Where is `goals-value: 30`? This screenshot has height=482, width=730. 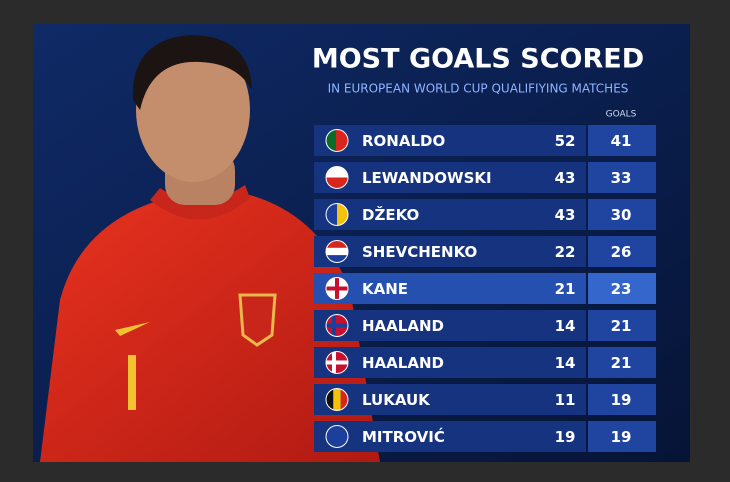
goals-value: 30 is located at coordinates (621, 215).